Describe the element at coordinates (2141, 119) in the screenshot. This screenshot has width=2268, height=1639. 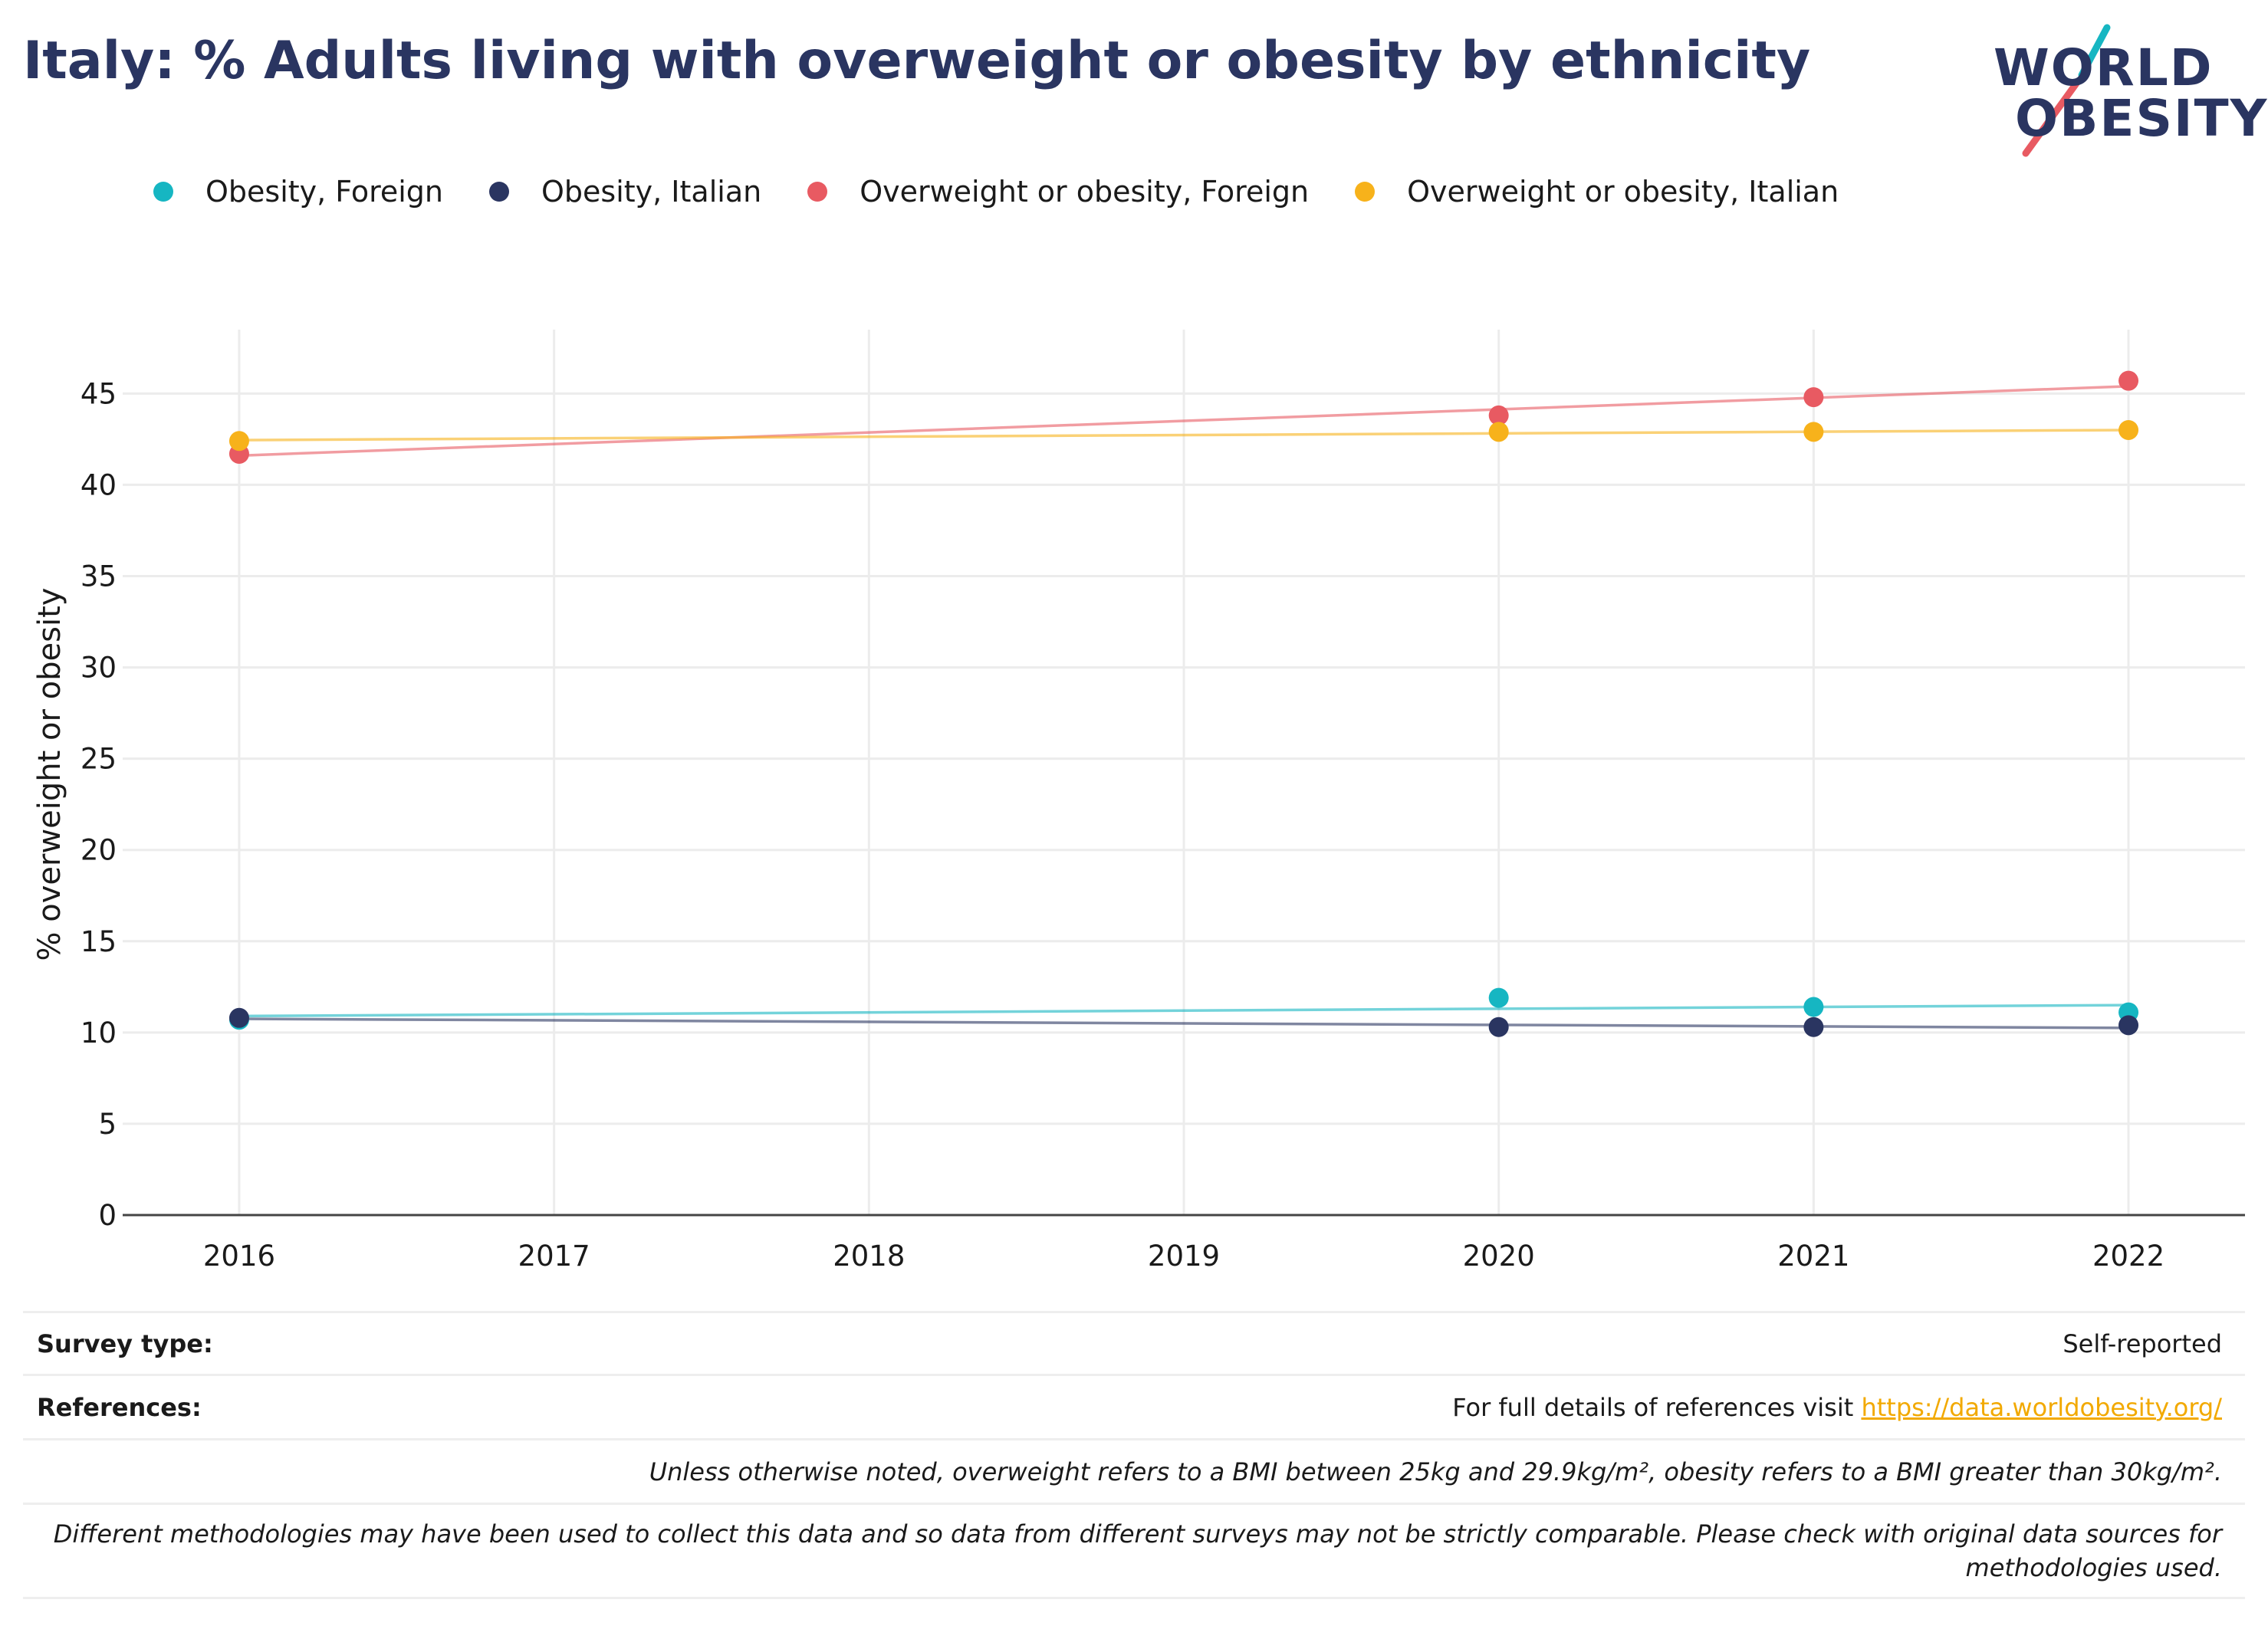
I see `logo-text-obesity: OBESITY` at that location.